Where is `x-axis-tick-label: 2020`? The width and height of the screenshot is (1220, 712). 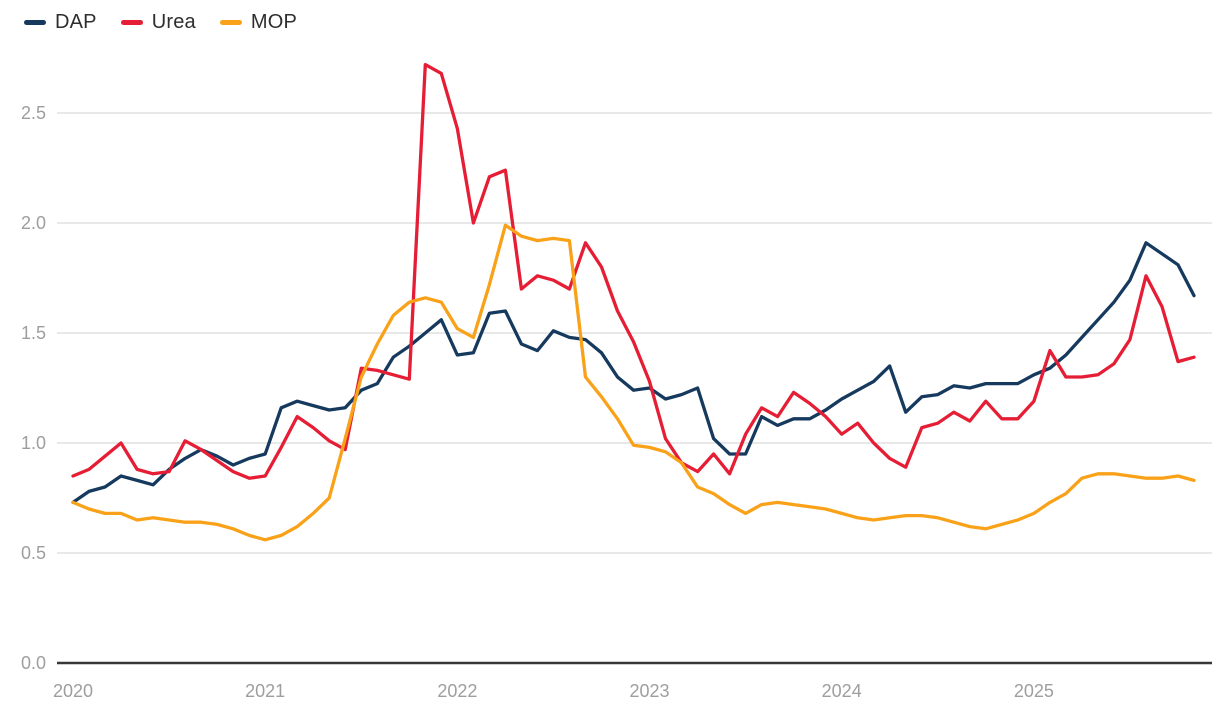 x-axis-tick-label: 2020 is located at coordinates (73, 691).